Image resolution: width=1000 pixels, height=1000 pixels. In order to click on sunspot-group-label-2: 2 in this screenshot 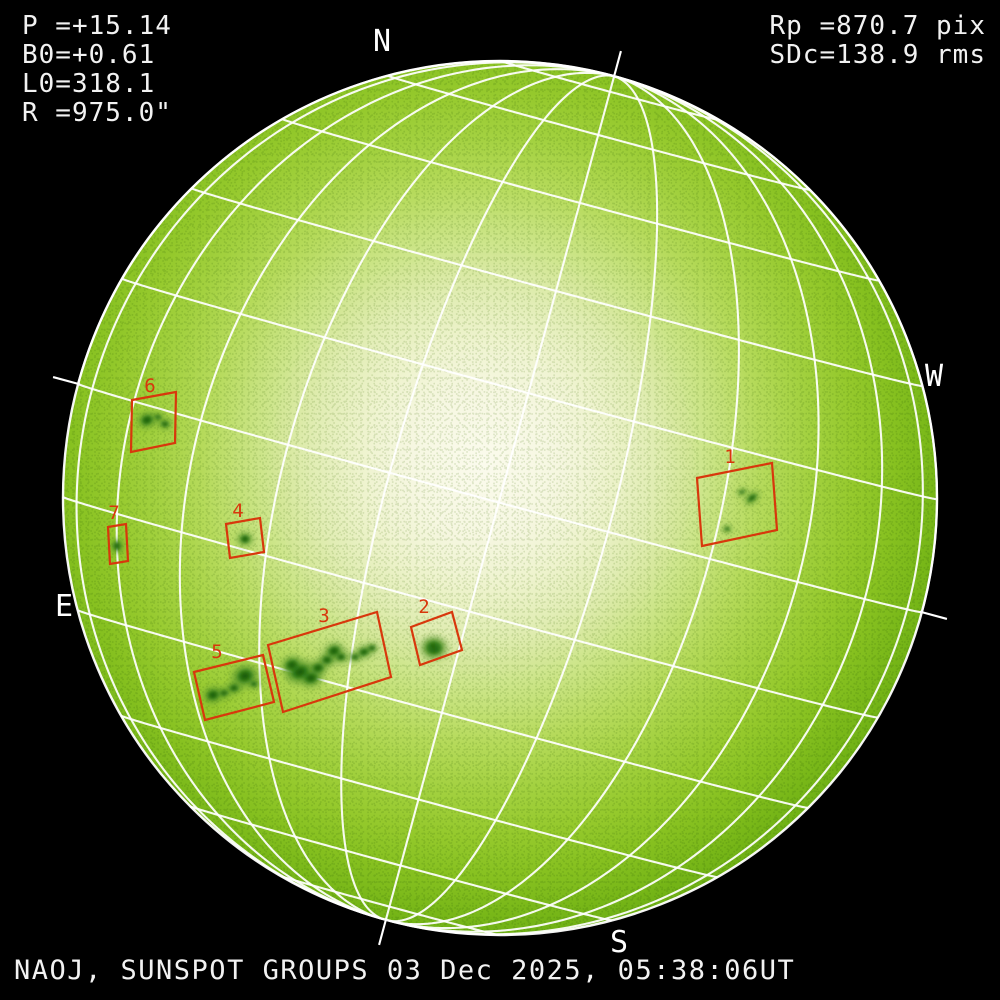, I will do `click(423, 607)`.